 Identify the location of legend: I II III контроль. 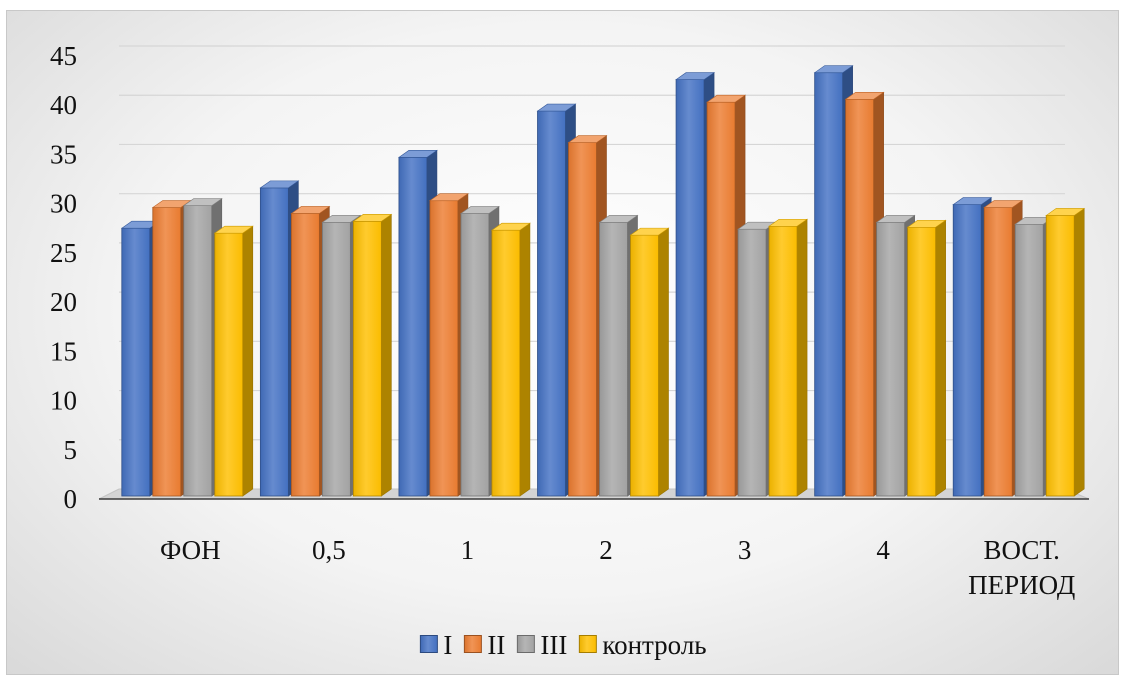
(563, 645).